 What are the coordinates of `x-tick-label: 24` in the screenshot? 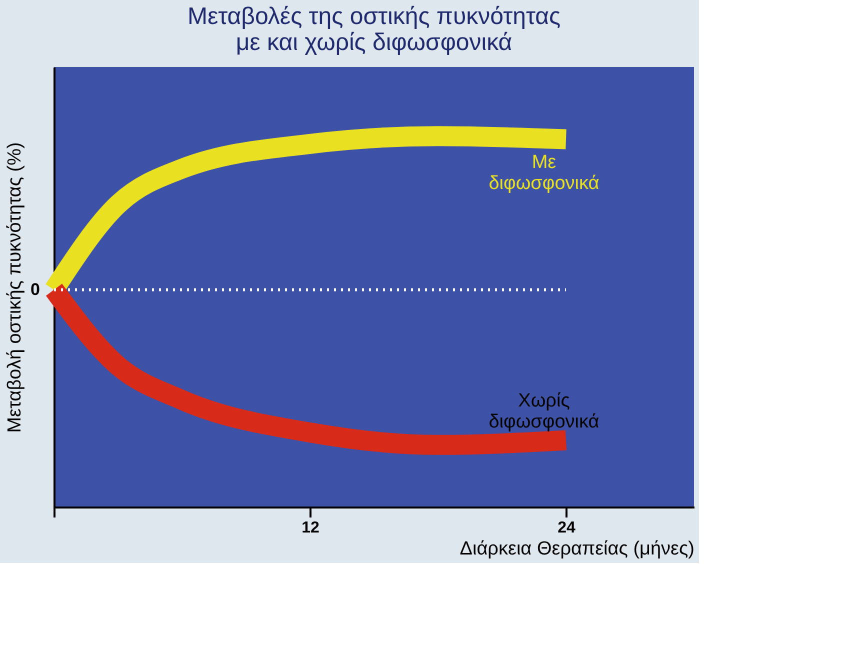 It's located at (567, 528).